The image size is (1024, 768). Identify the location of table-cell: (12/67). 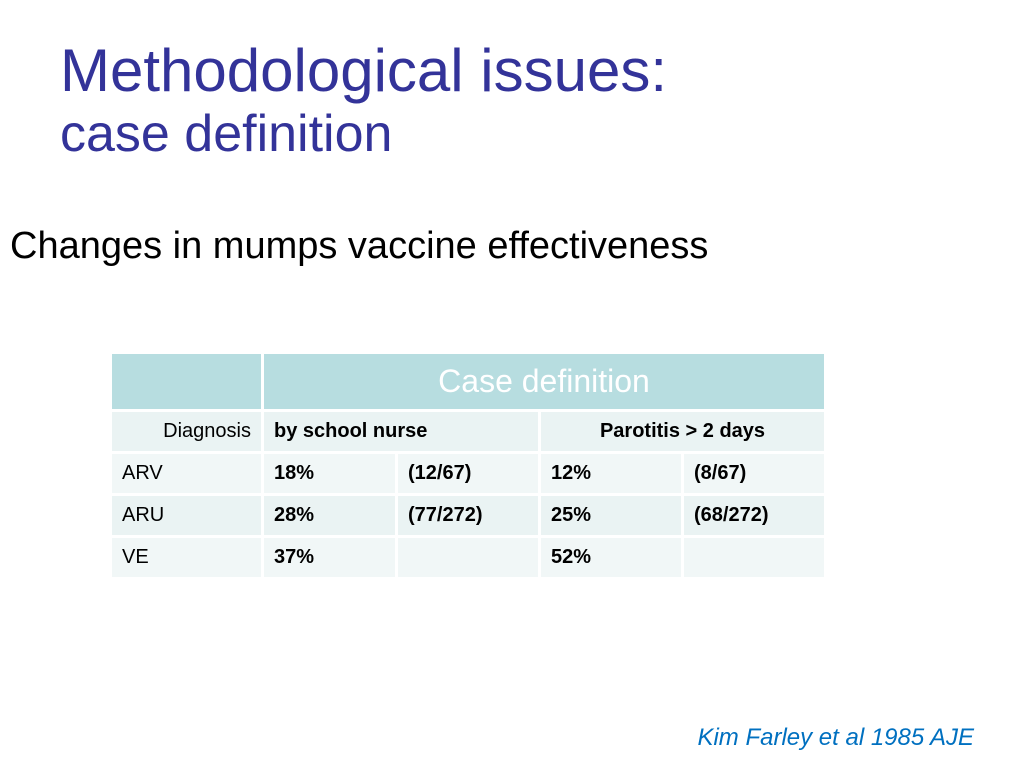
(468, 473).